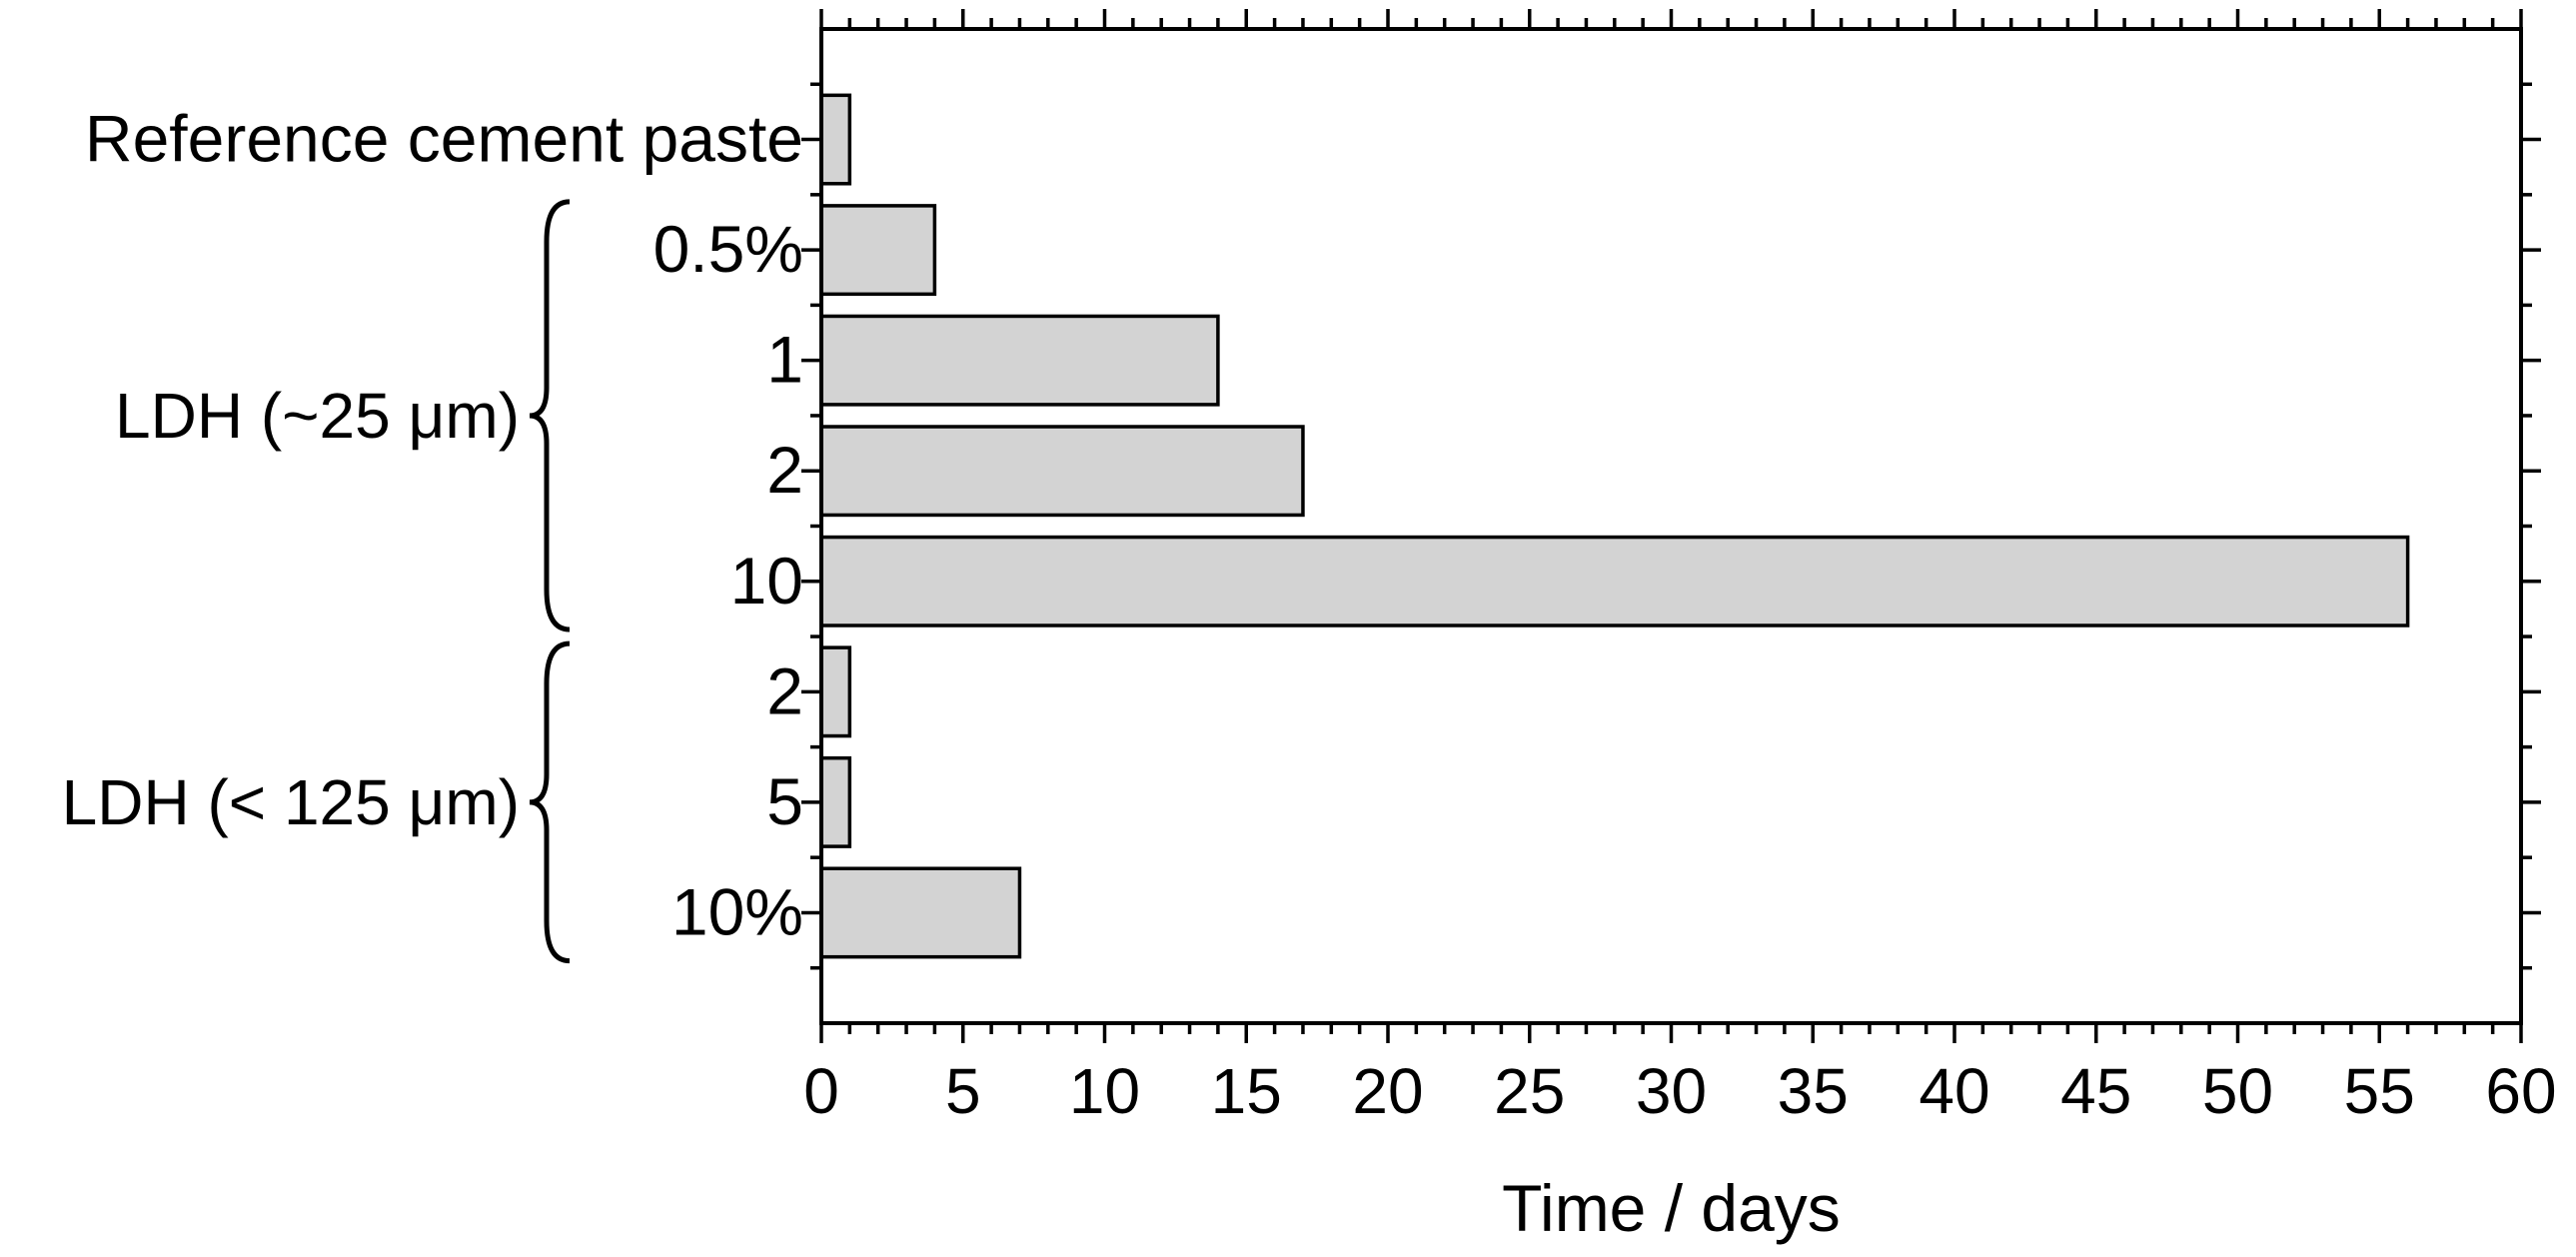 The width and height of the screenshot is (2576, 1257). Describe the element at coordinates (1813, 1091) in the screenshot. I see `x-tick-label-35: 35` at that location.